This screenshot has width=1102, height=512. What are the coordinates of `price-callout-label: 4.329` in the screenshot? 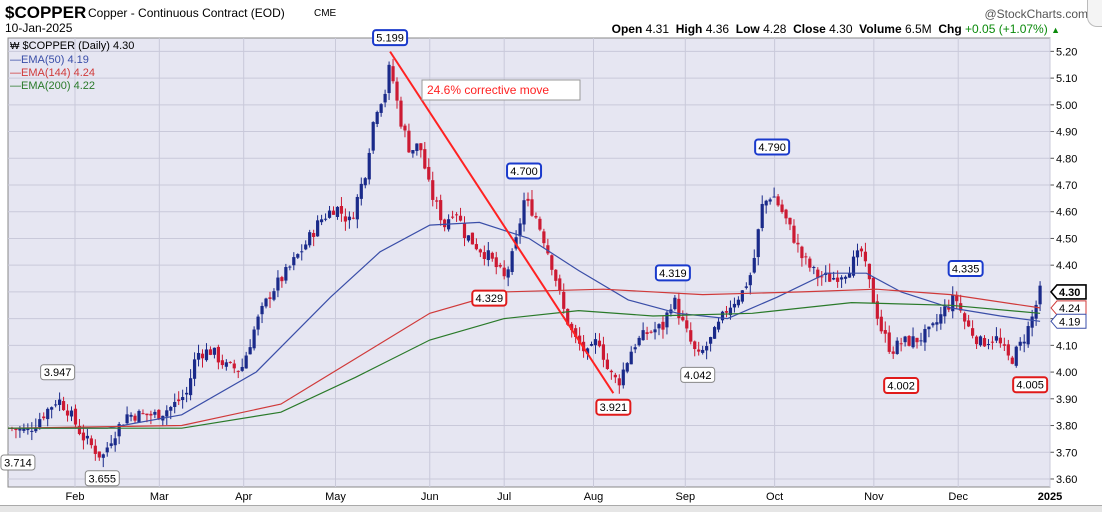 It's located at (490, 299).